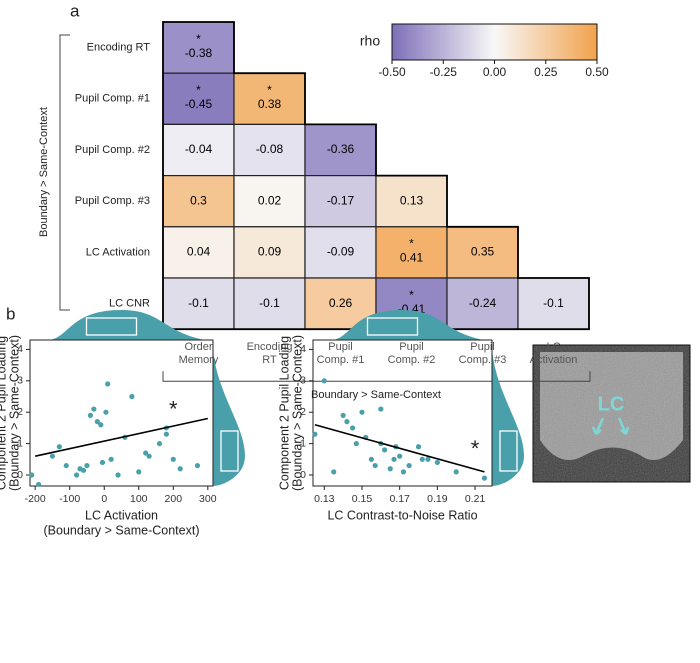 This screenshot has height=663, width=700. Describe the element at coordinates (199, 149) in the screenshot. I see `cell-value: -0.04` at that location.